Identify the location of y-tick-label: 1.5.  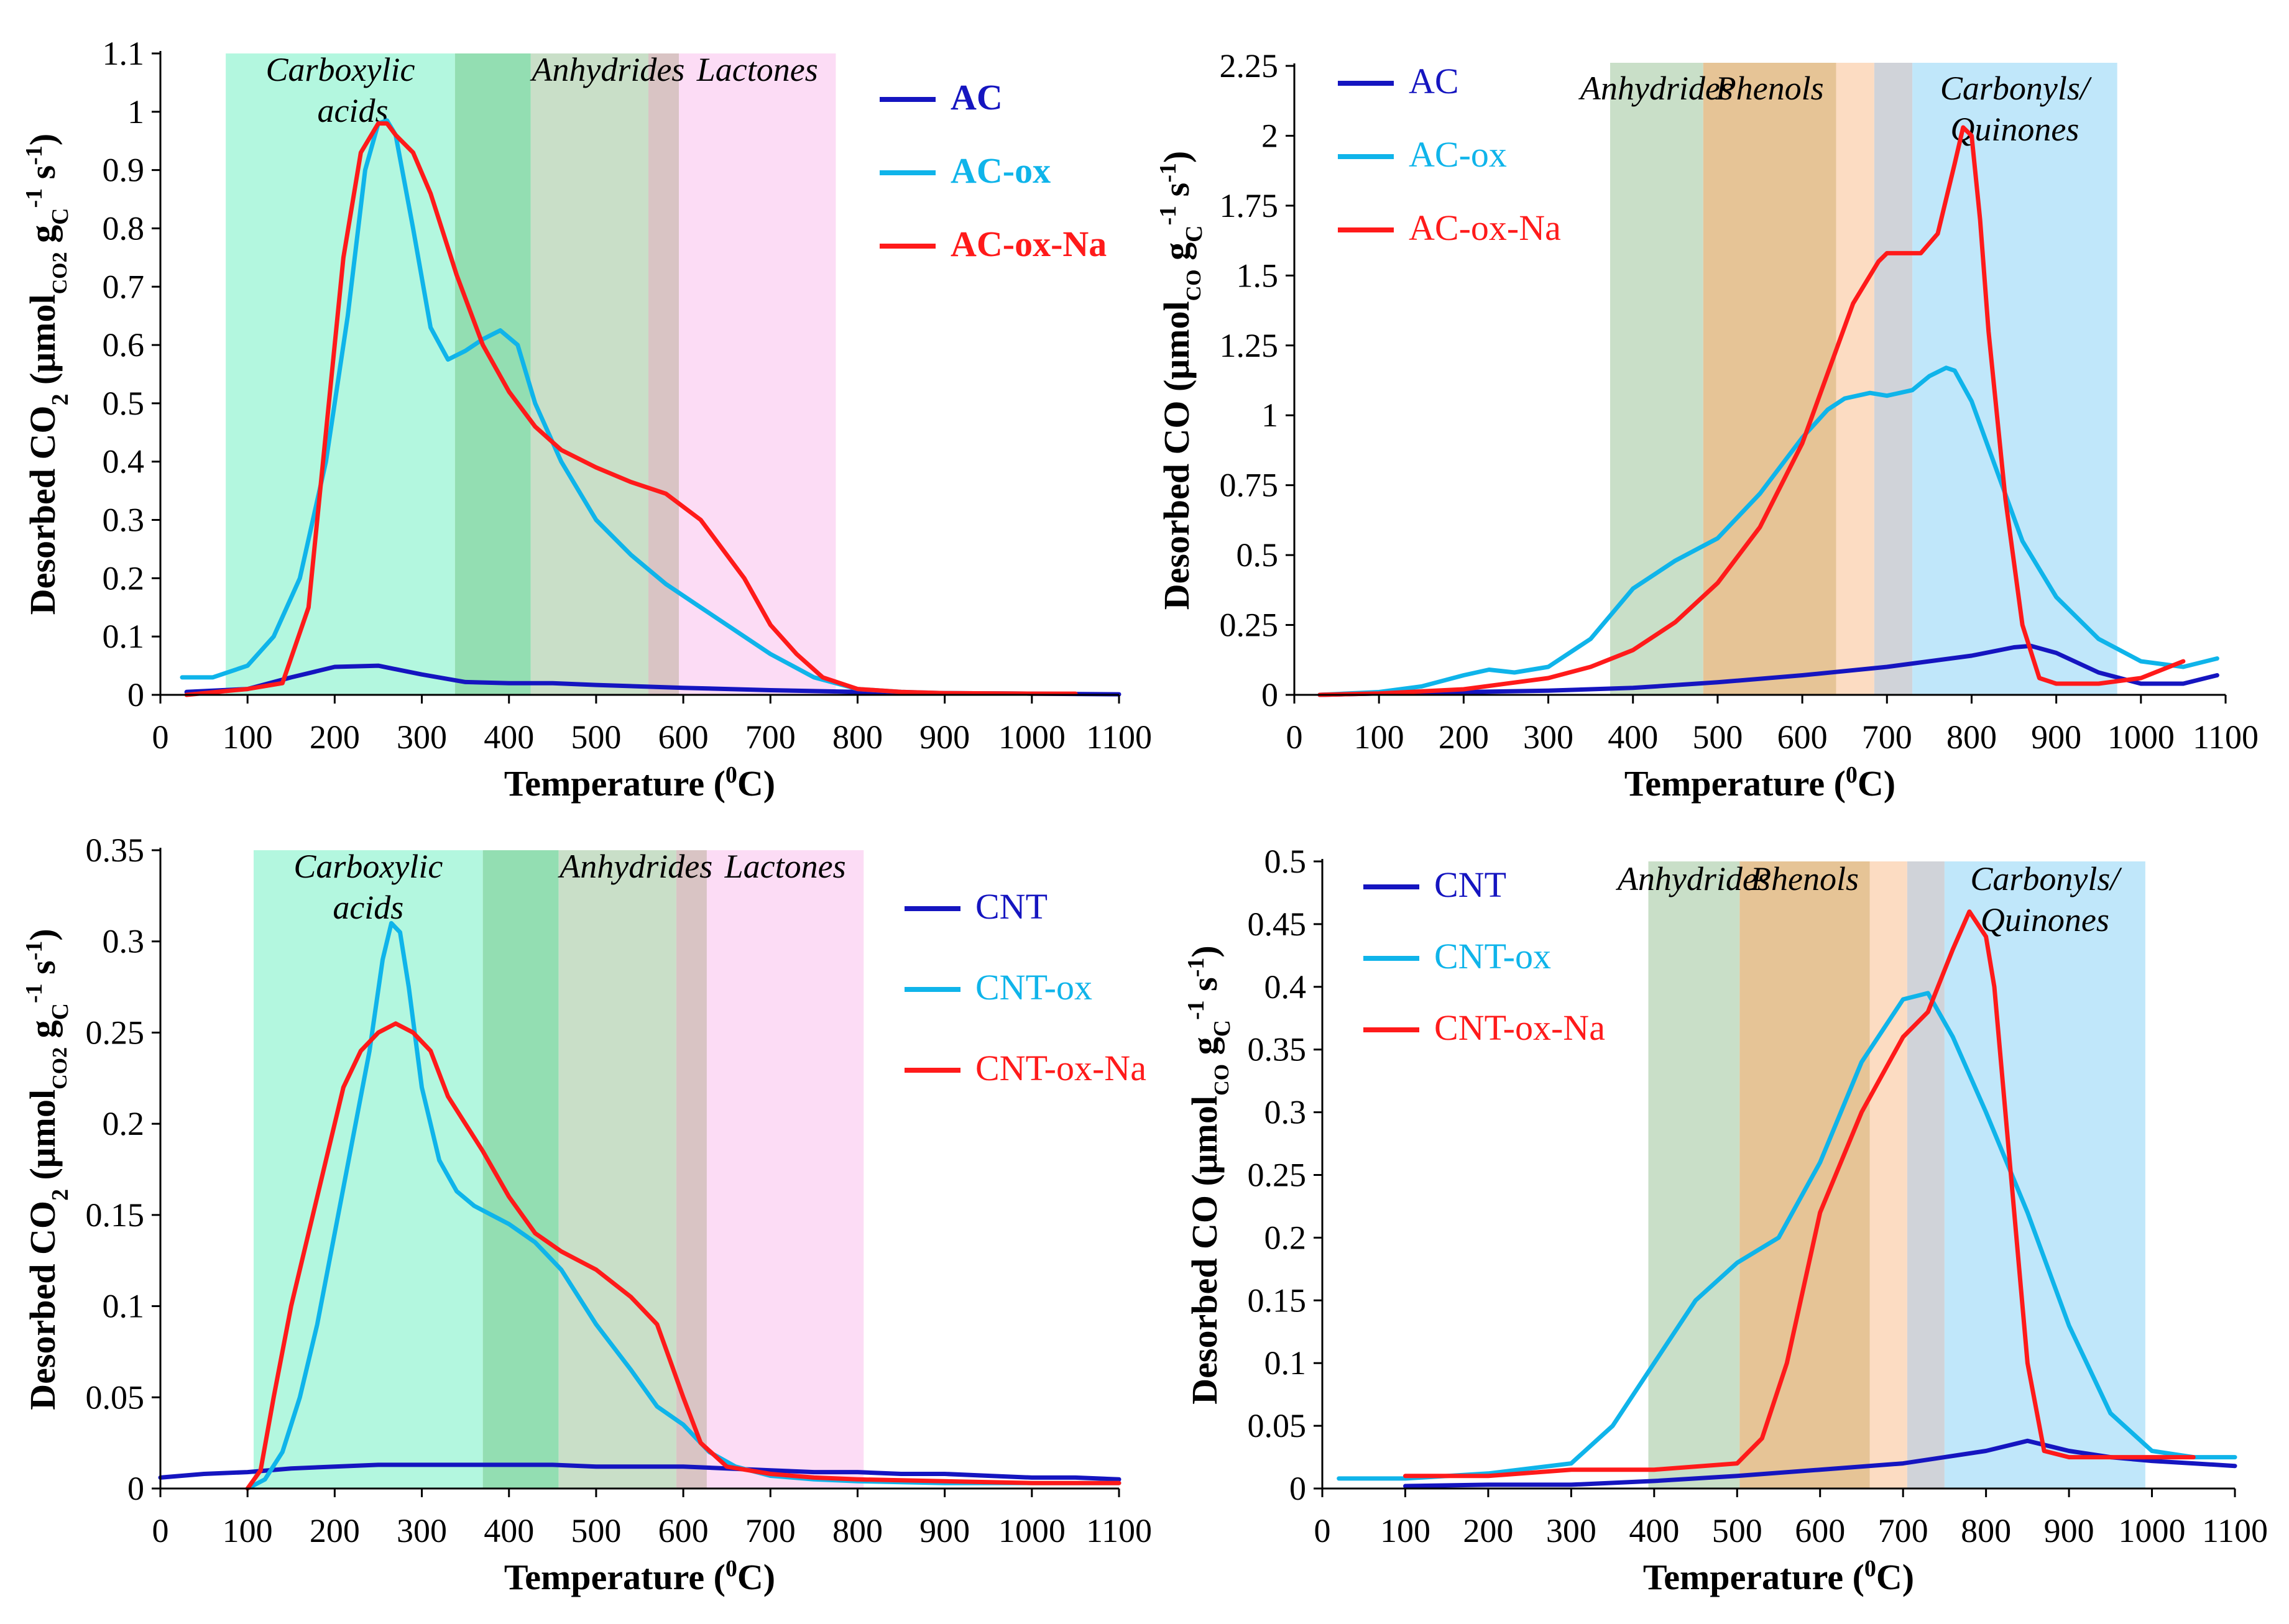
(1258, 275).